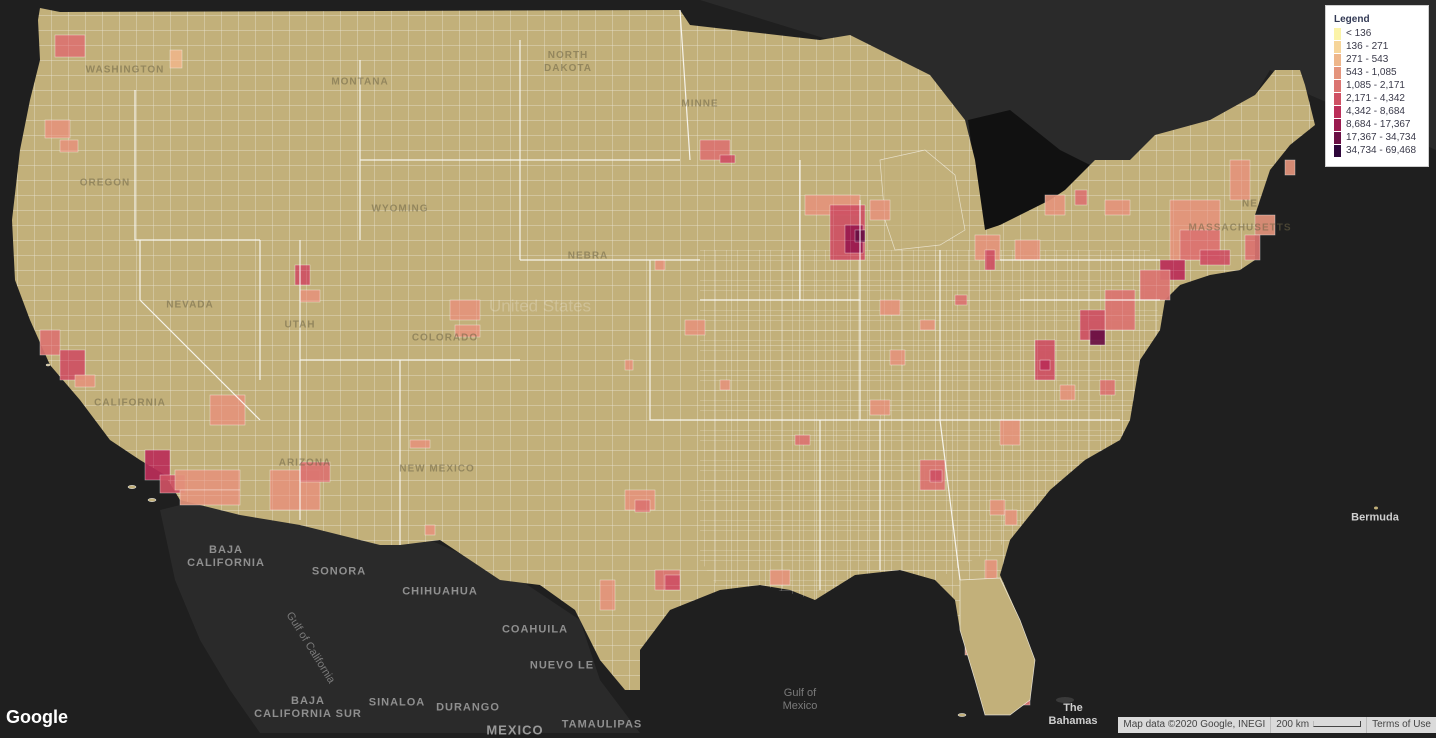 The width and height of the screenshot is (1436, 738). What do you see at coordinates (1065, 700) in the screenshot?
I see `bahamas-islands` at bounding box center [1065, 700].